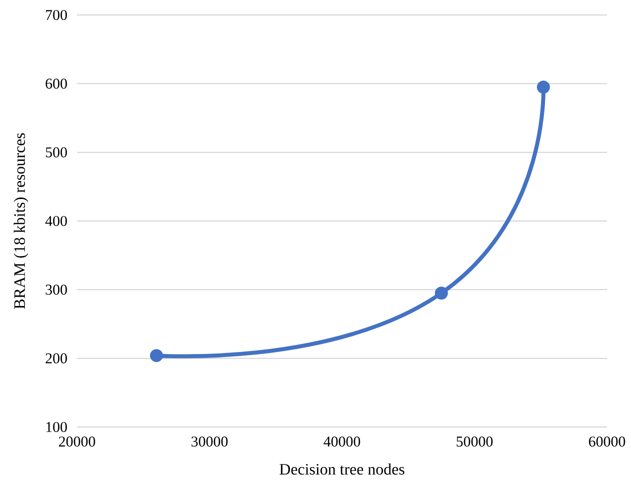 The width and height of the screenshot is (631, 495). Describe the element at coordinates (474, 441) in the screenshot. I see `x-tick-label: 50000` at that location.